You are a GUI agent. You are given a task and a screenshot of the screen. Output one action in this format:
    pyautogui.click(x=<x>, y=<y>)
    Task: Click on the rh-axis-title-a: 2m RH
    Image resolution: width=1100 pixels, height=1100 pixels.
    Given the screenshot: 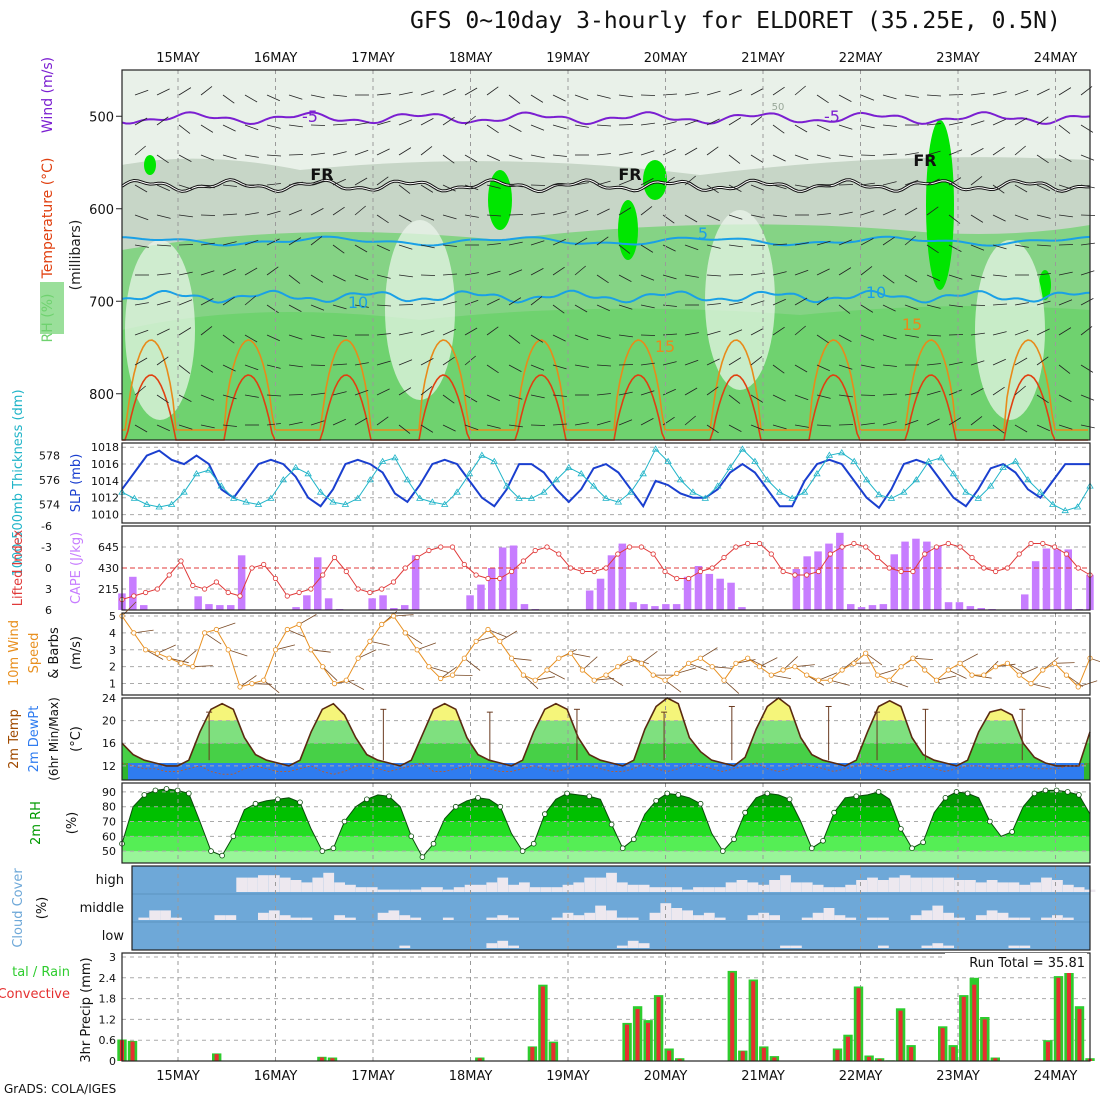 What is the action you would take?
    pyautogui.click(x=36, y=823)
    